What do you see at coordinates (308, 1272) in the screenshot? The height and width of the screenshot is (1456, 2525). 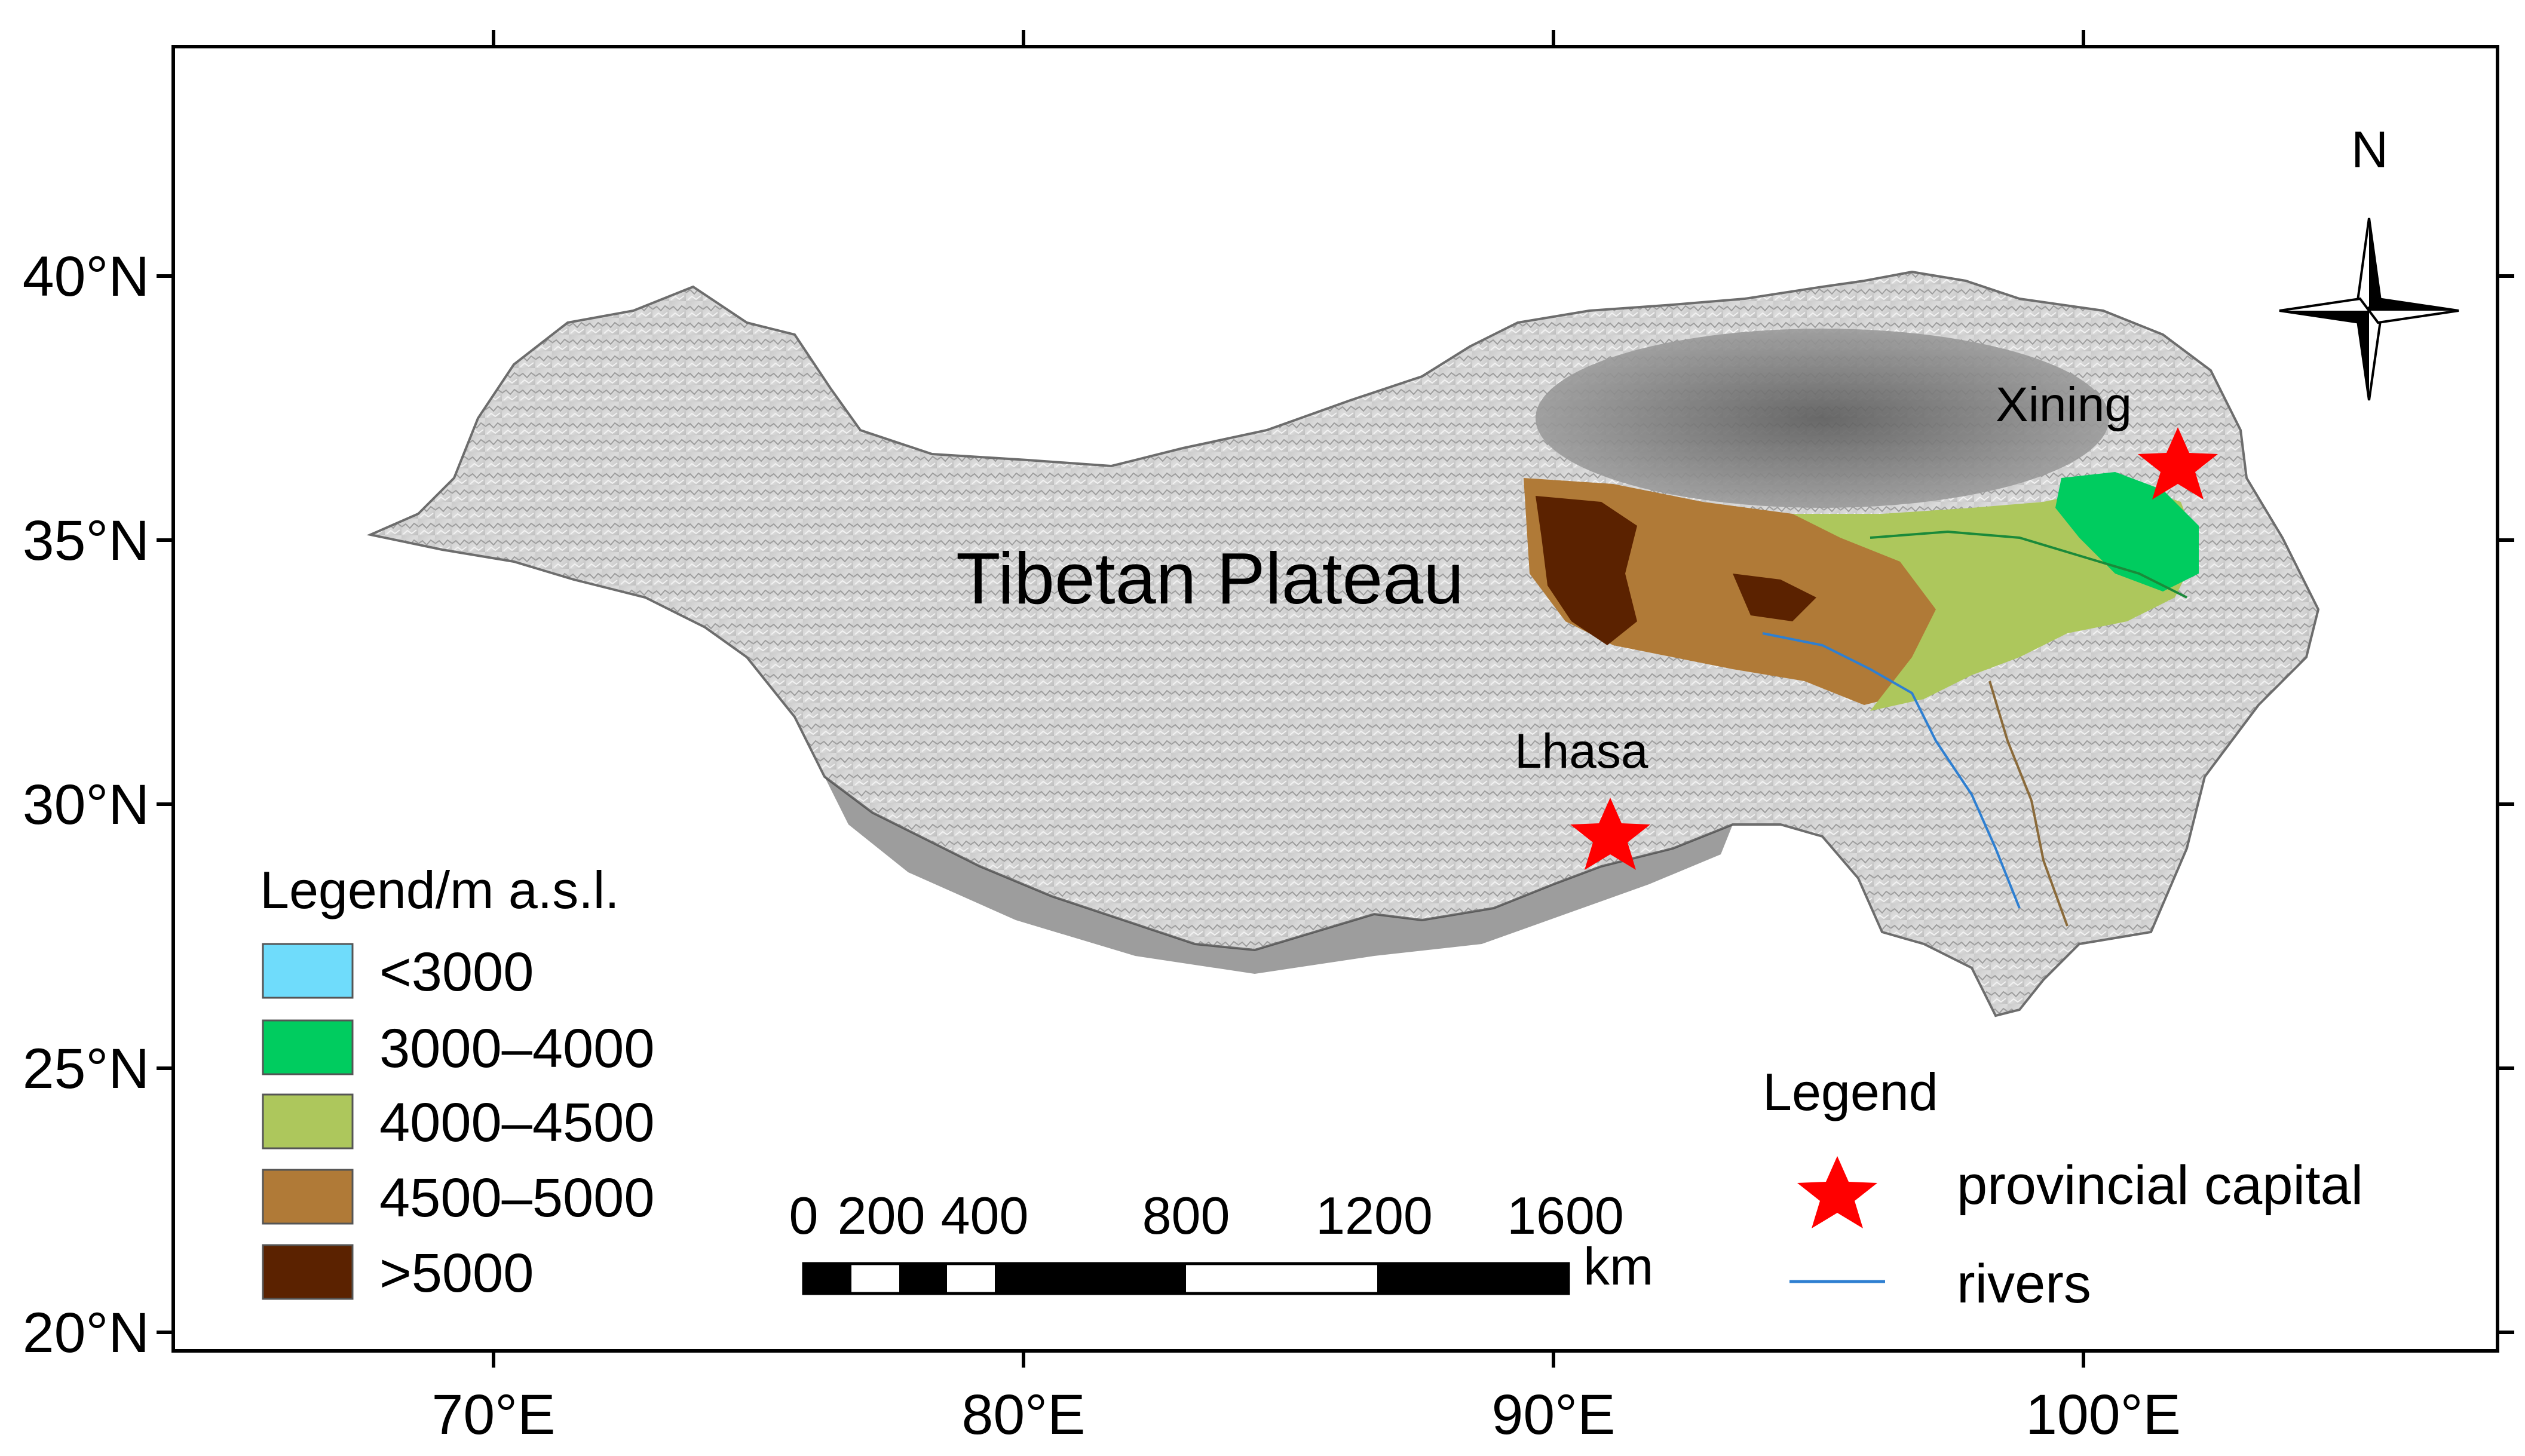 I see `legend-swatch-gt5000` at bounding box center [308, 1272].